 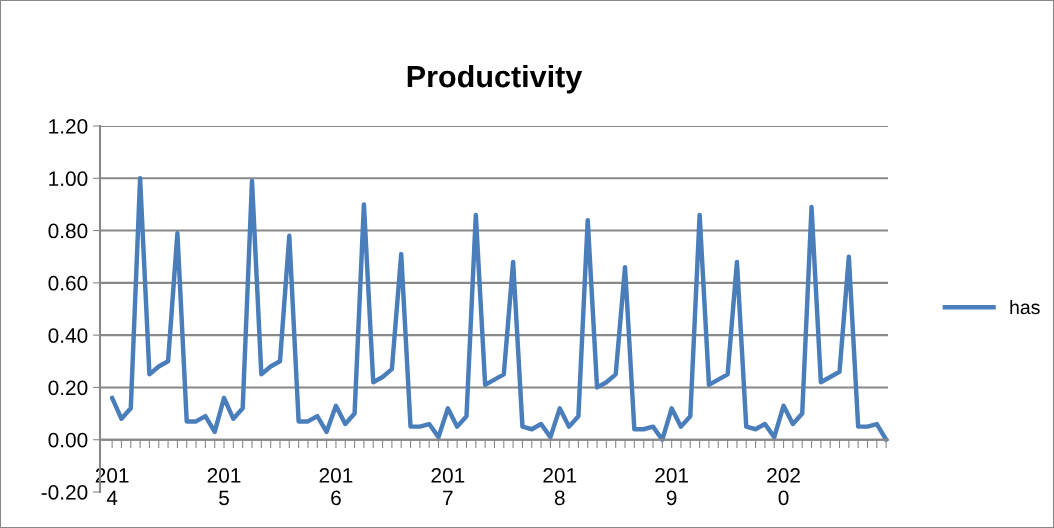 What do you see at coordinates (224, 487) in the screenshot?
I see `x-tick-label: 201 5` at bounding box center [224, 487].